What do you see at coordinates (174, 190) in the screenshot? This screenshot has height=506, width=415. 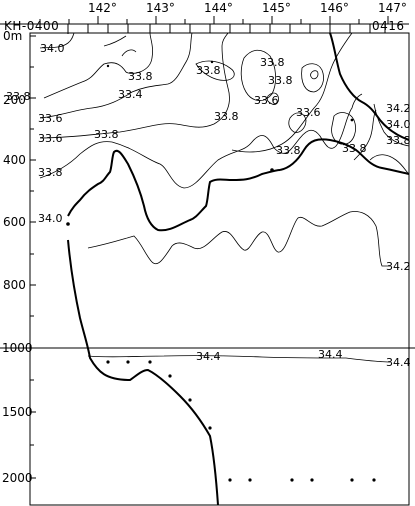 I see `contour-34-0-thick` at bounding box center [174, 190].